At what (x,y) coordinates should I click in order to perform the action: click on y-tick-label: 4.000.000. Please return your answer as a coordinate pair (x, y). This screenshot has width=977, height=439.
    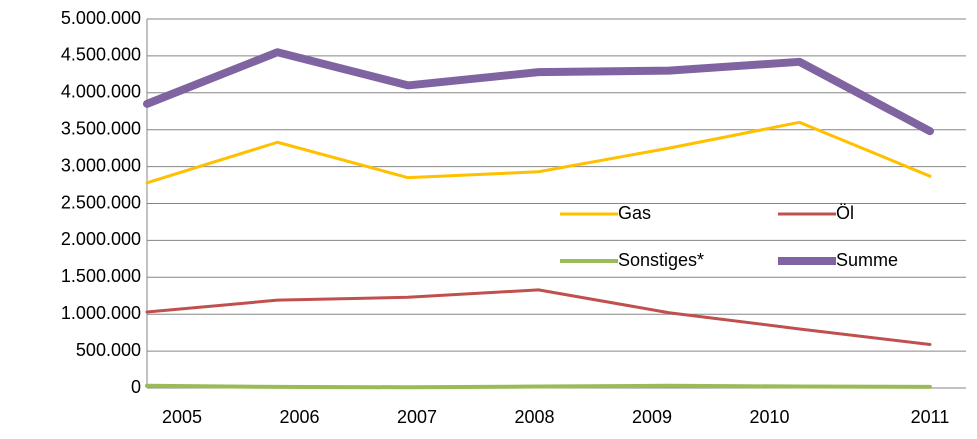
    Looking at the image, I should click on (101, 92).